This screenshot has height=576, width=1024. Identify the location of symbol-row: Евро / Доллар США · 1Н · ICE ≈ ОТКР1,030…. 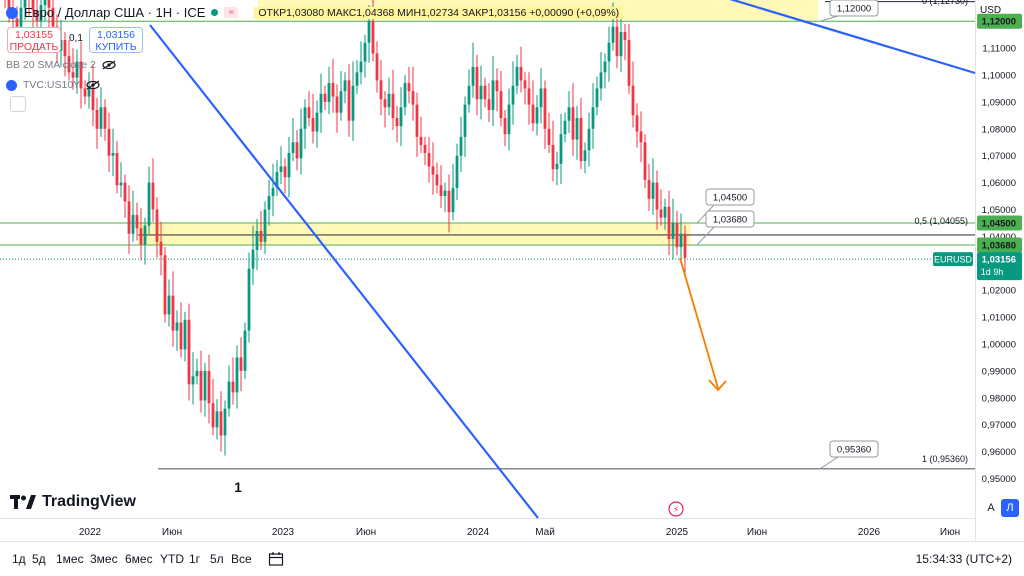
(315, 12).